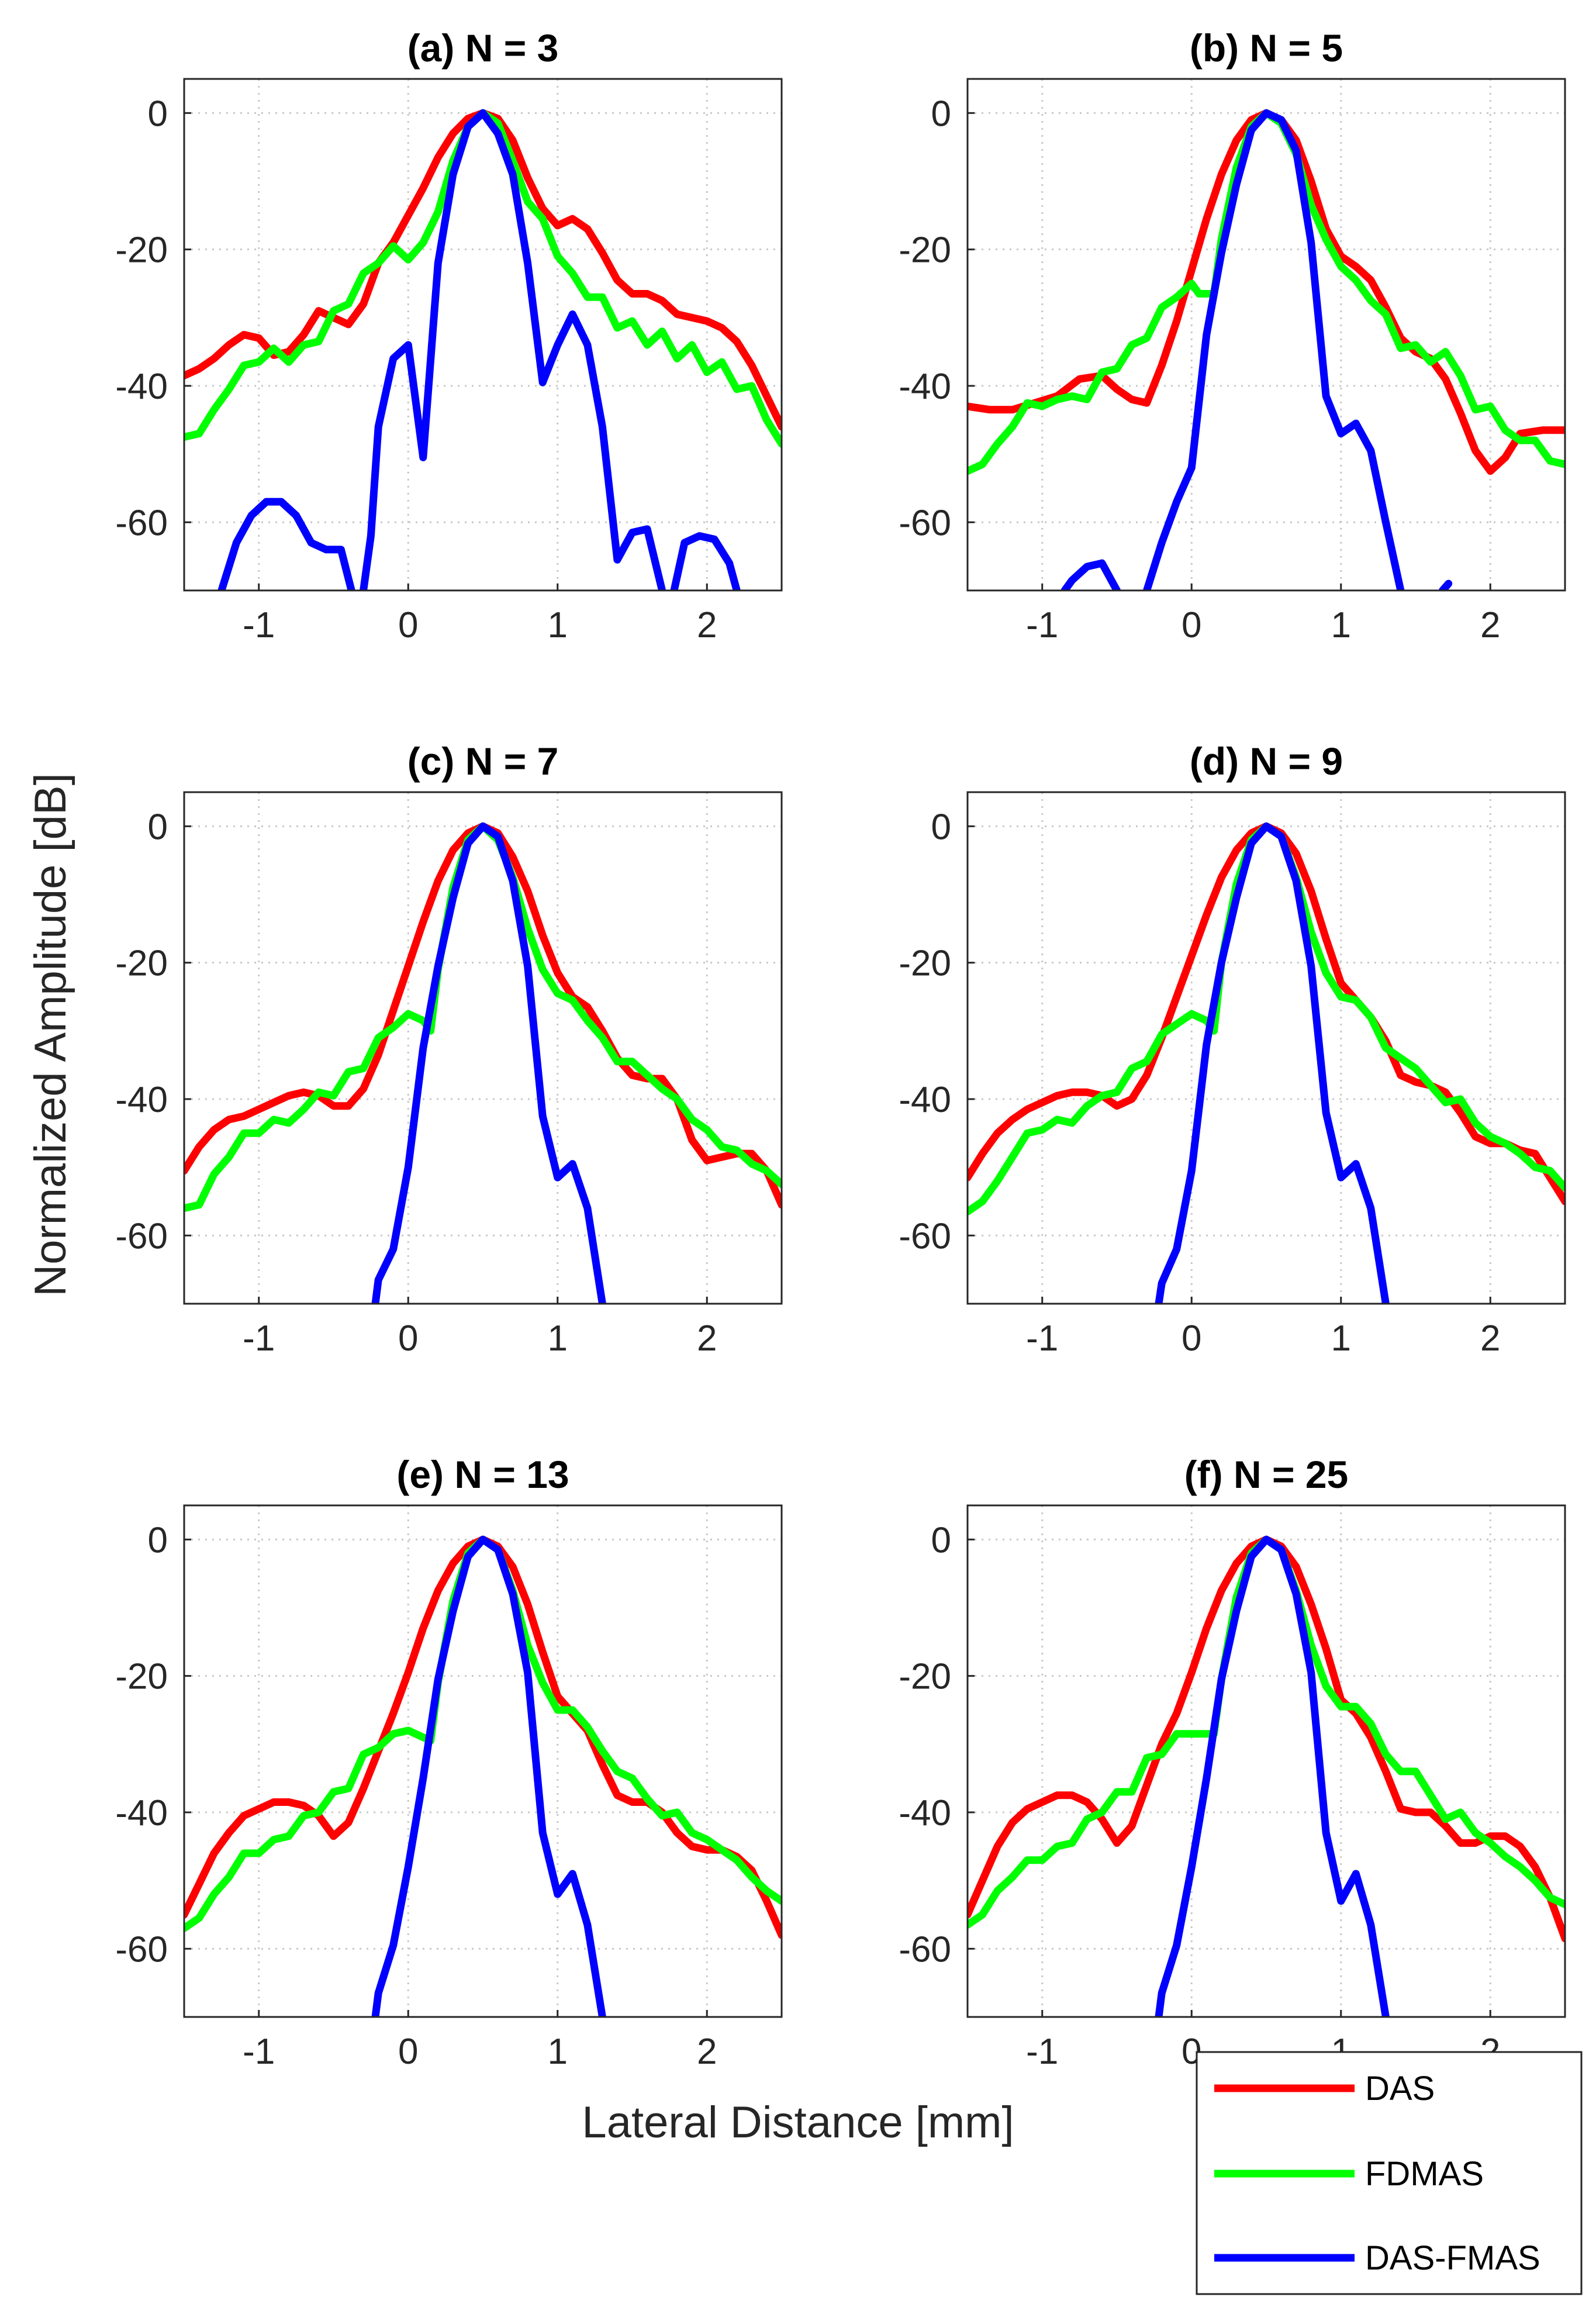  Describe the element at coordinates (51, 1035) in the screenshot. I see `y-axis-label: Normalized Amplitude [dB]` at that location.